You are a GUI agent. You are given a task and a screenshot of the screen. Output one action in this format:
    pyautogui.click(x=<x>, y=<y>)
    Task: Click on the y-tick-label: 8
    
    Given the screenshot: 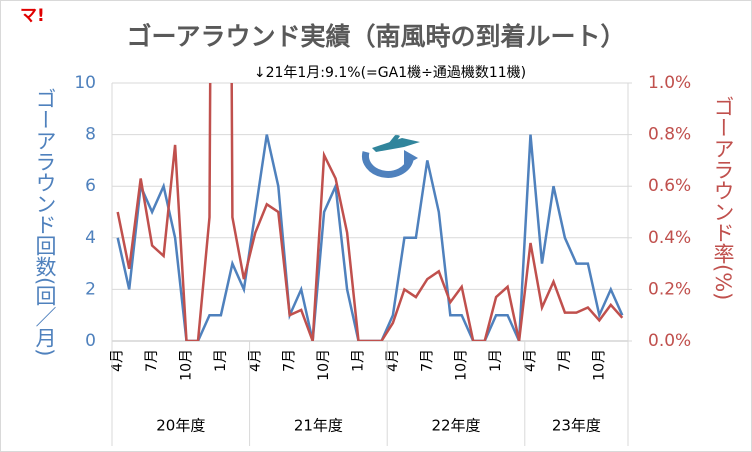 What is the action you would take?
    pyautogui.click(x=90, y=135)
    